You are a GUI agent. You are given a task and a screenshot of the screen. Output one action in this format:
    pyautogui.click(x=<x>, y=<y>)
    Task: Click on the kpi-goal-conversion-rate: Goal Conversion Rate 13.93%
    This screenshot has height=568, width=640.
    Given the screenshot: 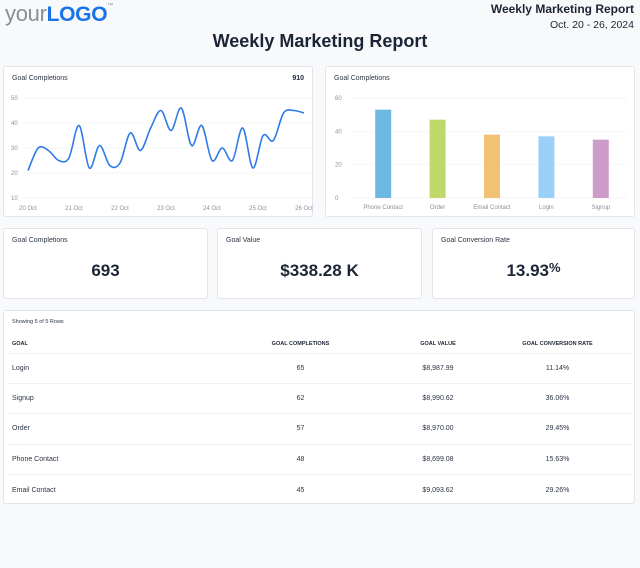 What is the action you would take?
    pyautogui.click(x=533, y=263)
    